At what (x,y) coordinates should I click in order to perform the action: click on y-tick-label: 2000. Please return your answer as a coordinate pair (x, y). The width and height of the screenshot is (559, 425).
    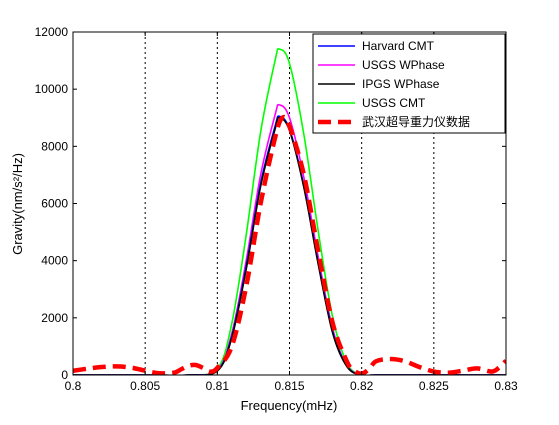
    Looking at the image, I should click on (54, 318).